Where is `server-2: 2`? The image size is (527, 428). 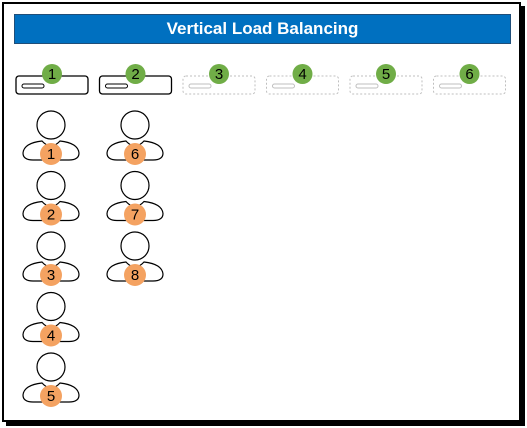
server-2: 2 is located at coordinates (135, 79).